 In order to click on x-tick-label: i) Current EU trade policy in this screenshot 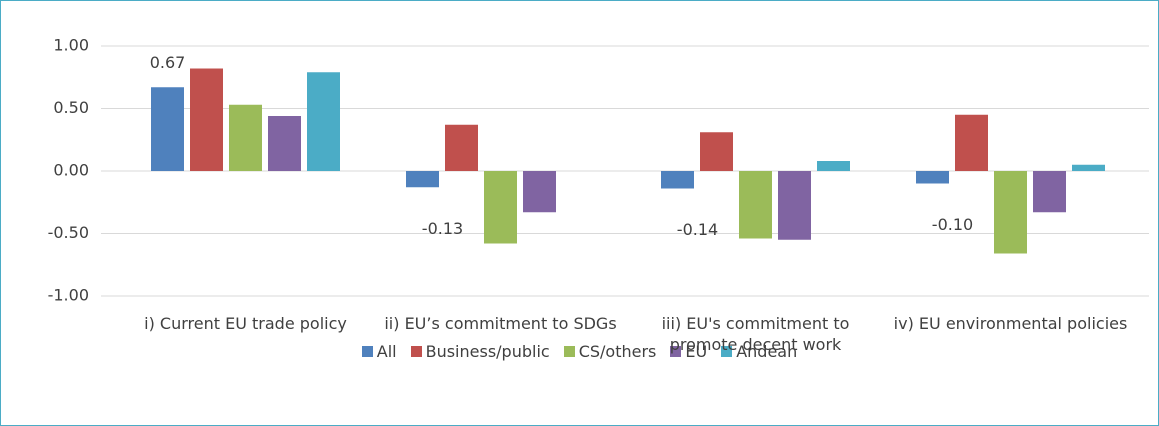, I will do `click(245, 323)`.